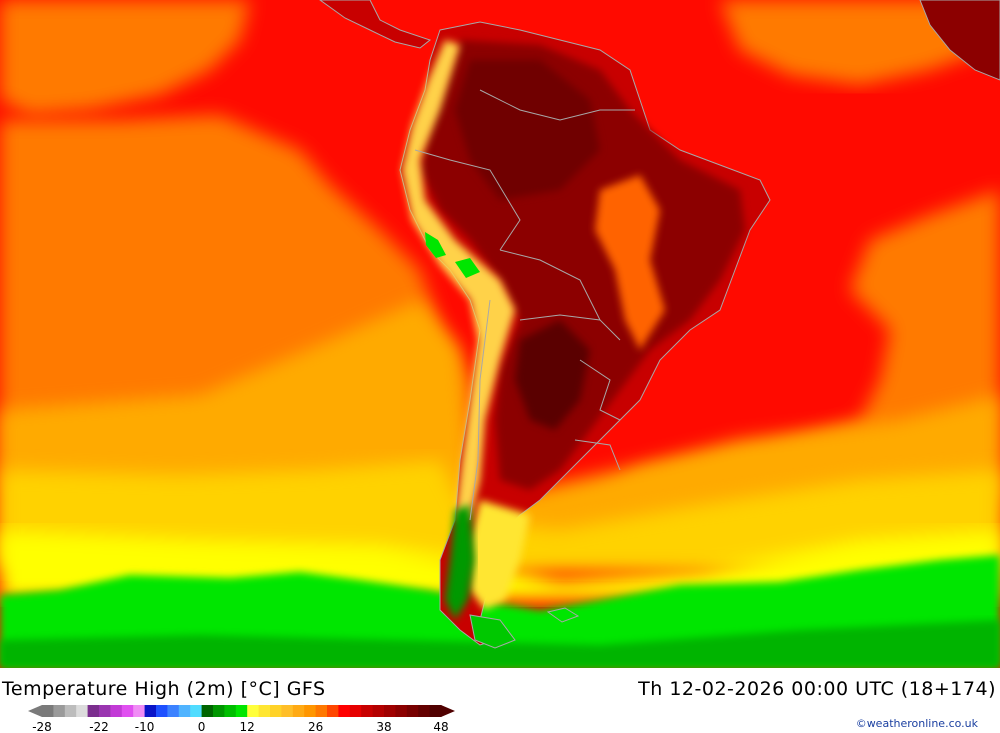 The height and width of the screenshot is (733, 1000). I want to click on forecast-datetime: Th 12-02-2026 00:00 UTC (18+174), so click(817, 689).